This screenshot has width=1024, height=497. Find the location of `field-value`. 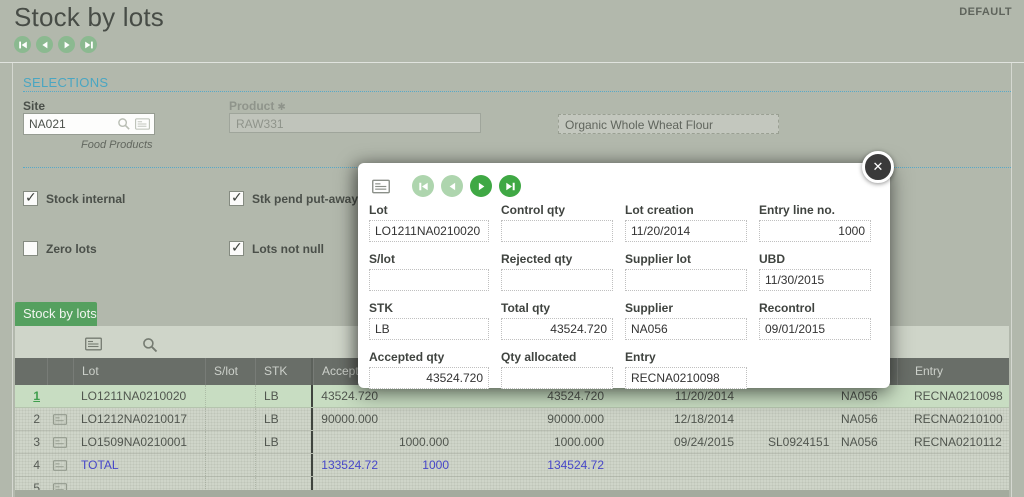

field-value is located at coordinates (557, 378).